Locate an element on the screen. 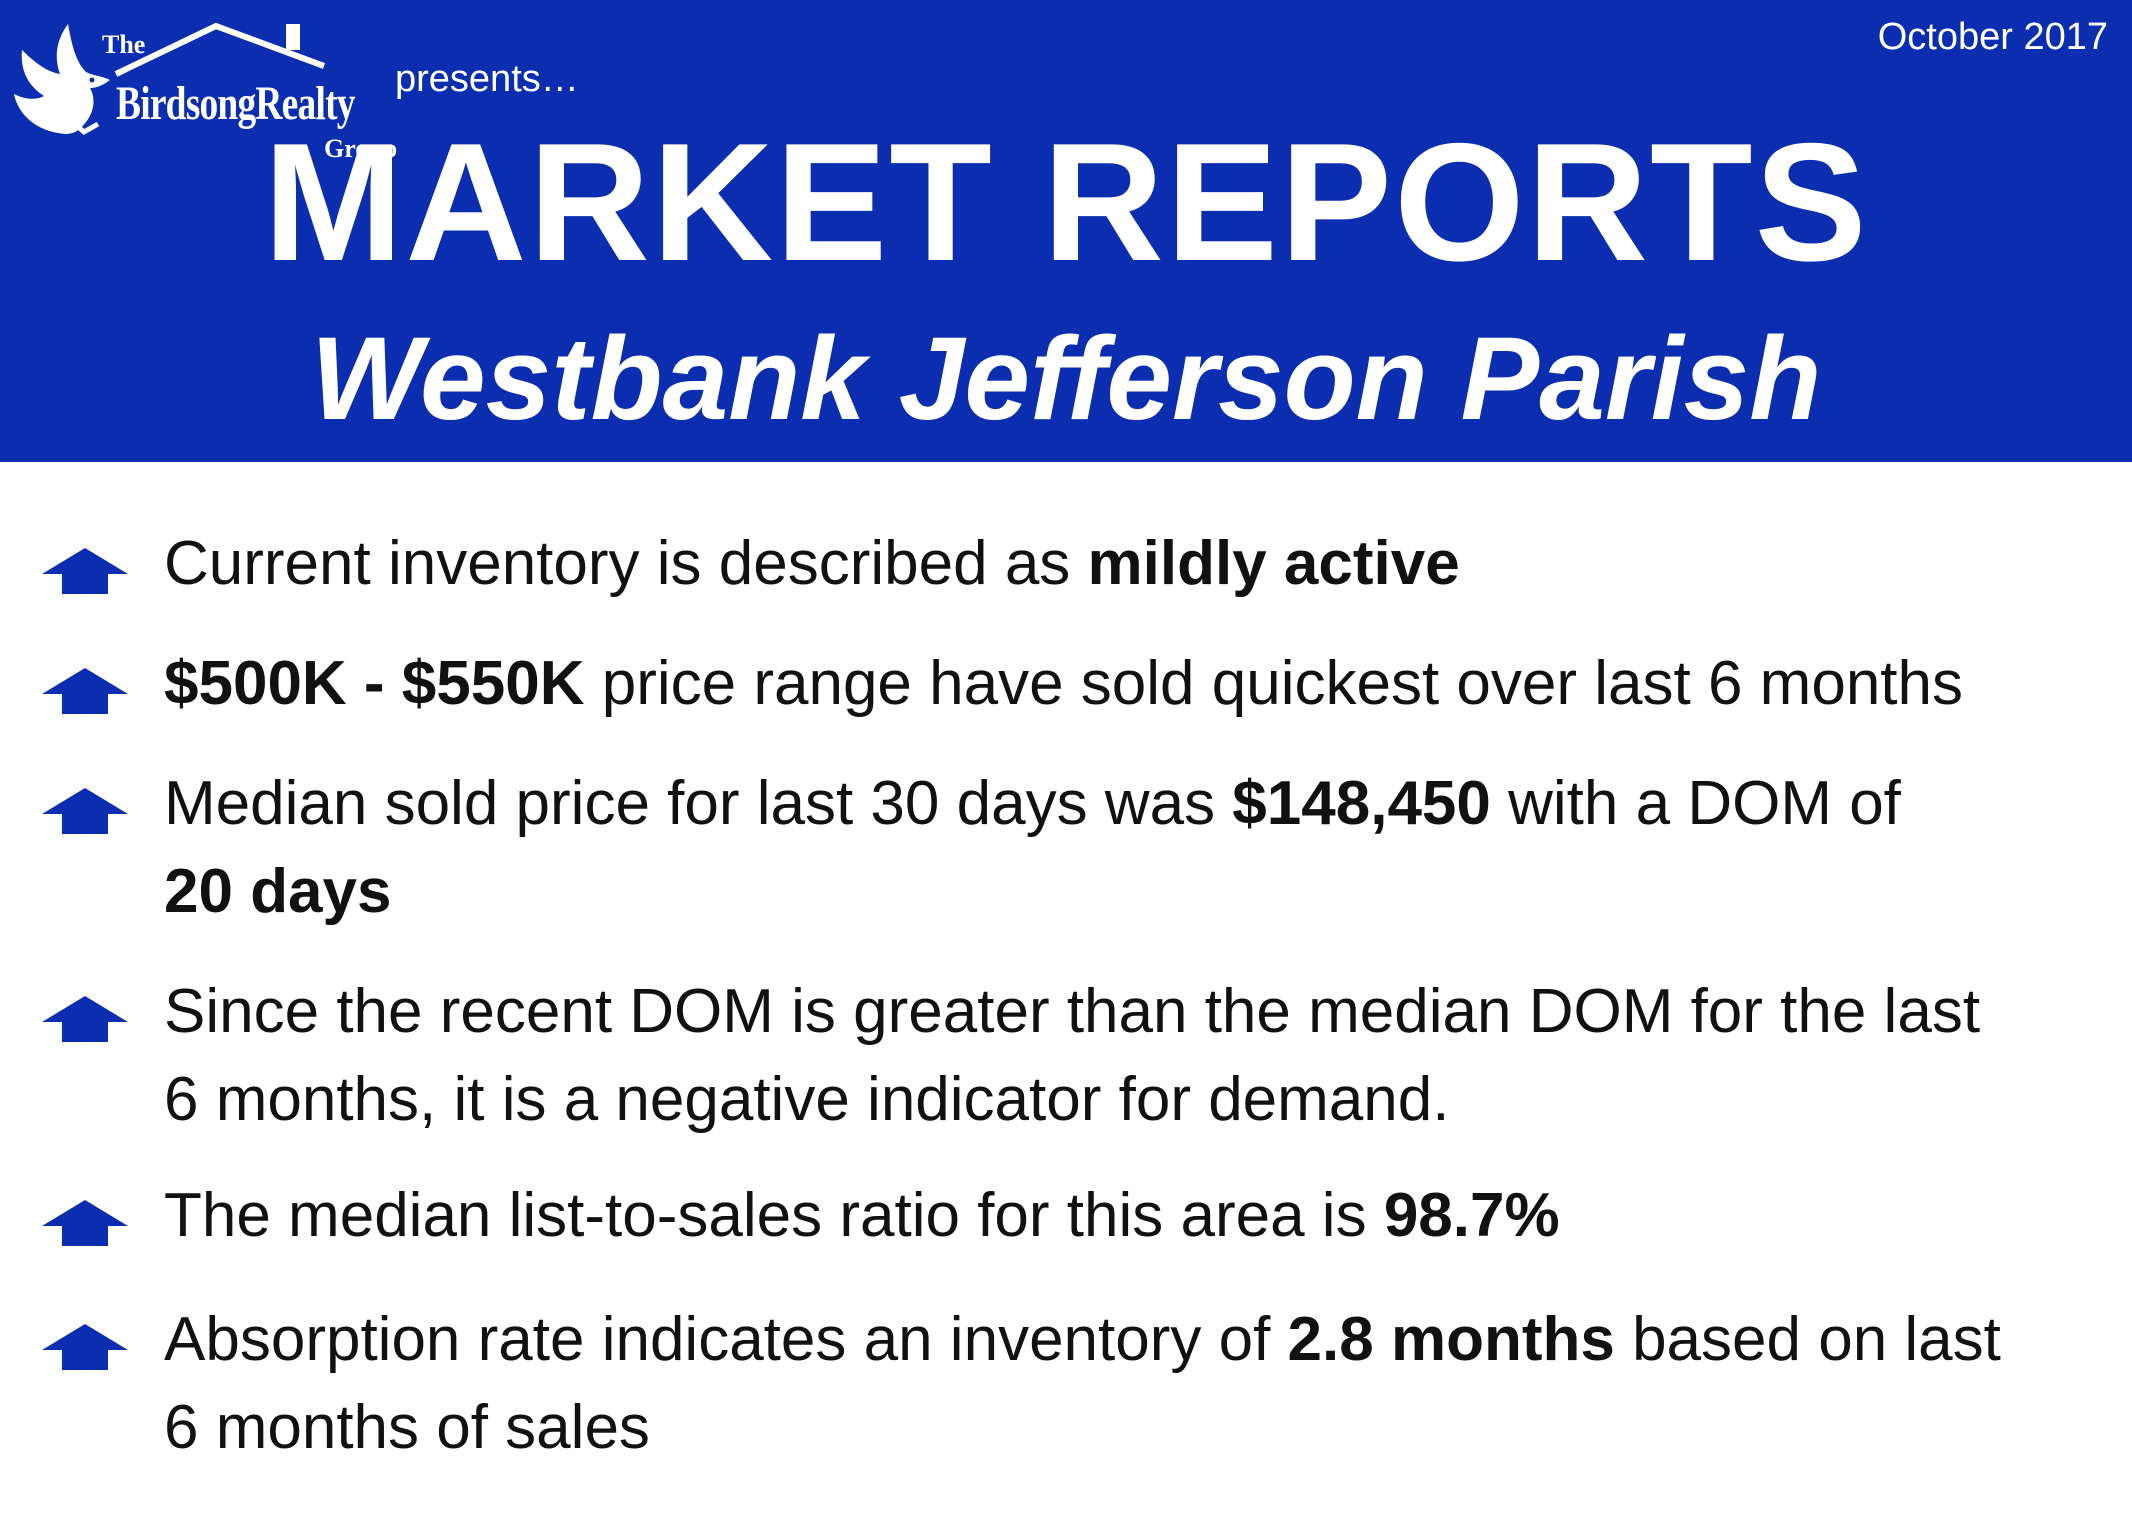  bullet-text-bold: 98.7% is located at coordinates (1471, 1215).